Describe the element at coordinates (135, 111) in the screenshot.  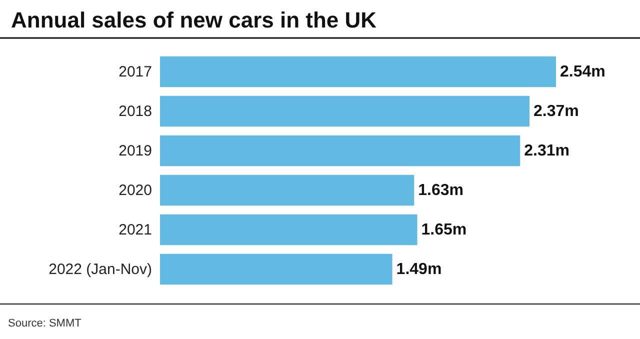
I see `y-tick-label: 2018` at that location.